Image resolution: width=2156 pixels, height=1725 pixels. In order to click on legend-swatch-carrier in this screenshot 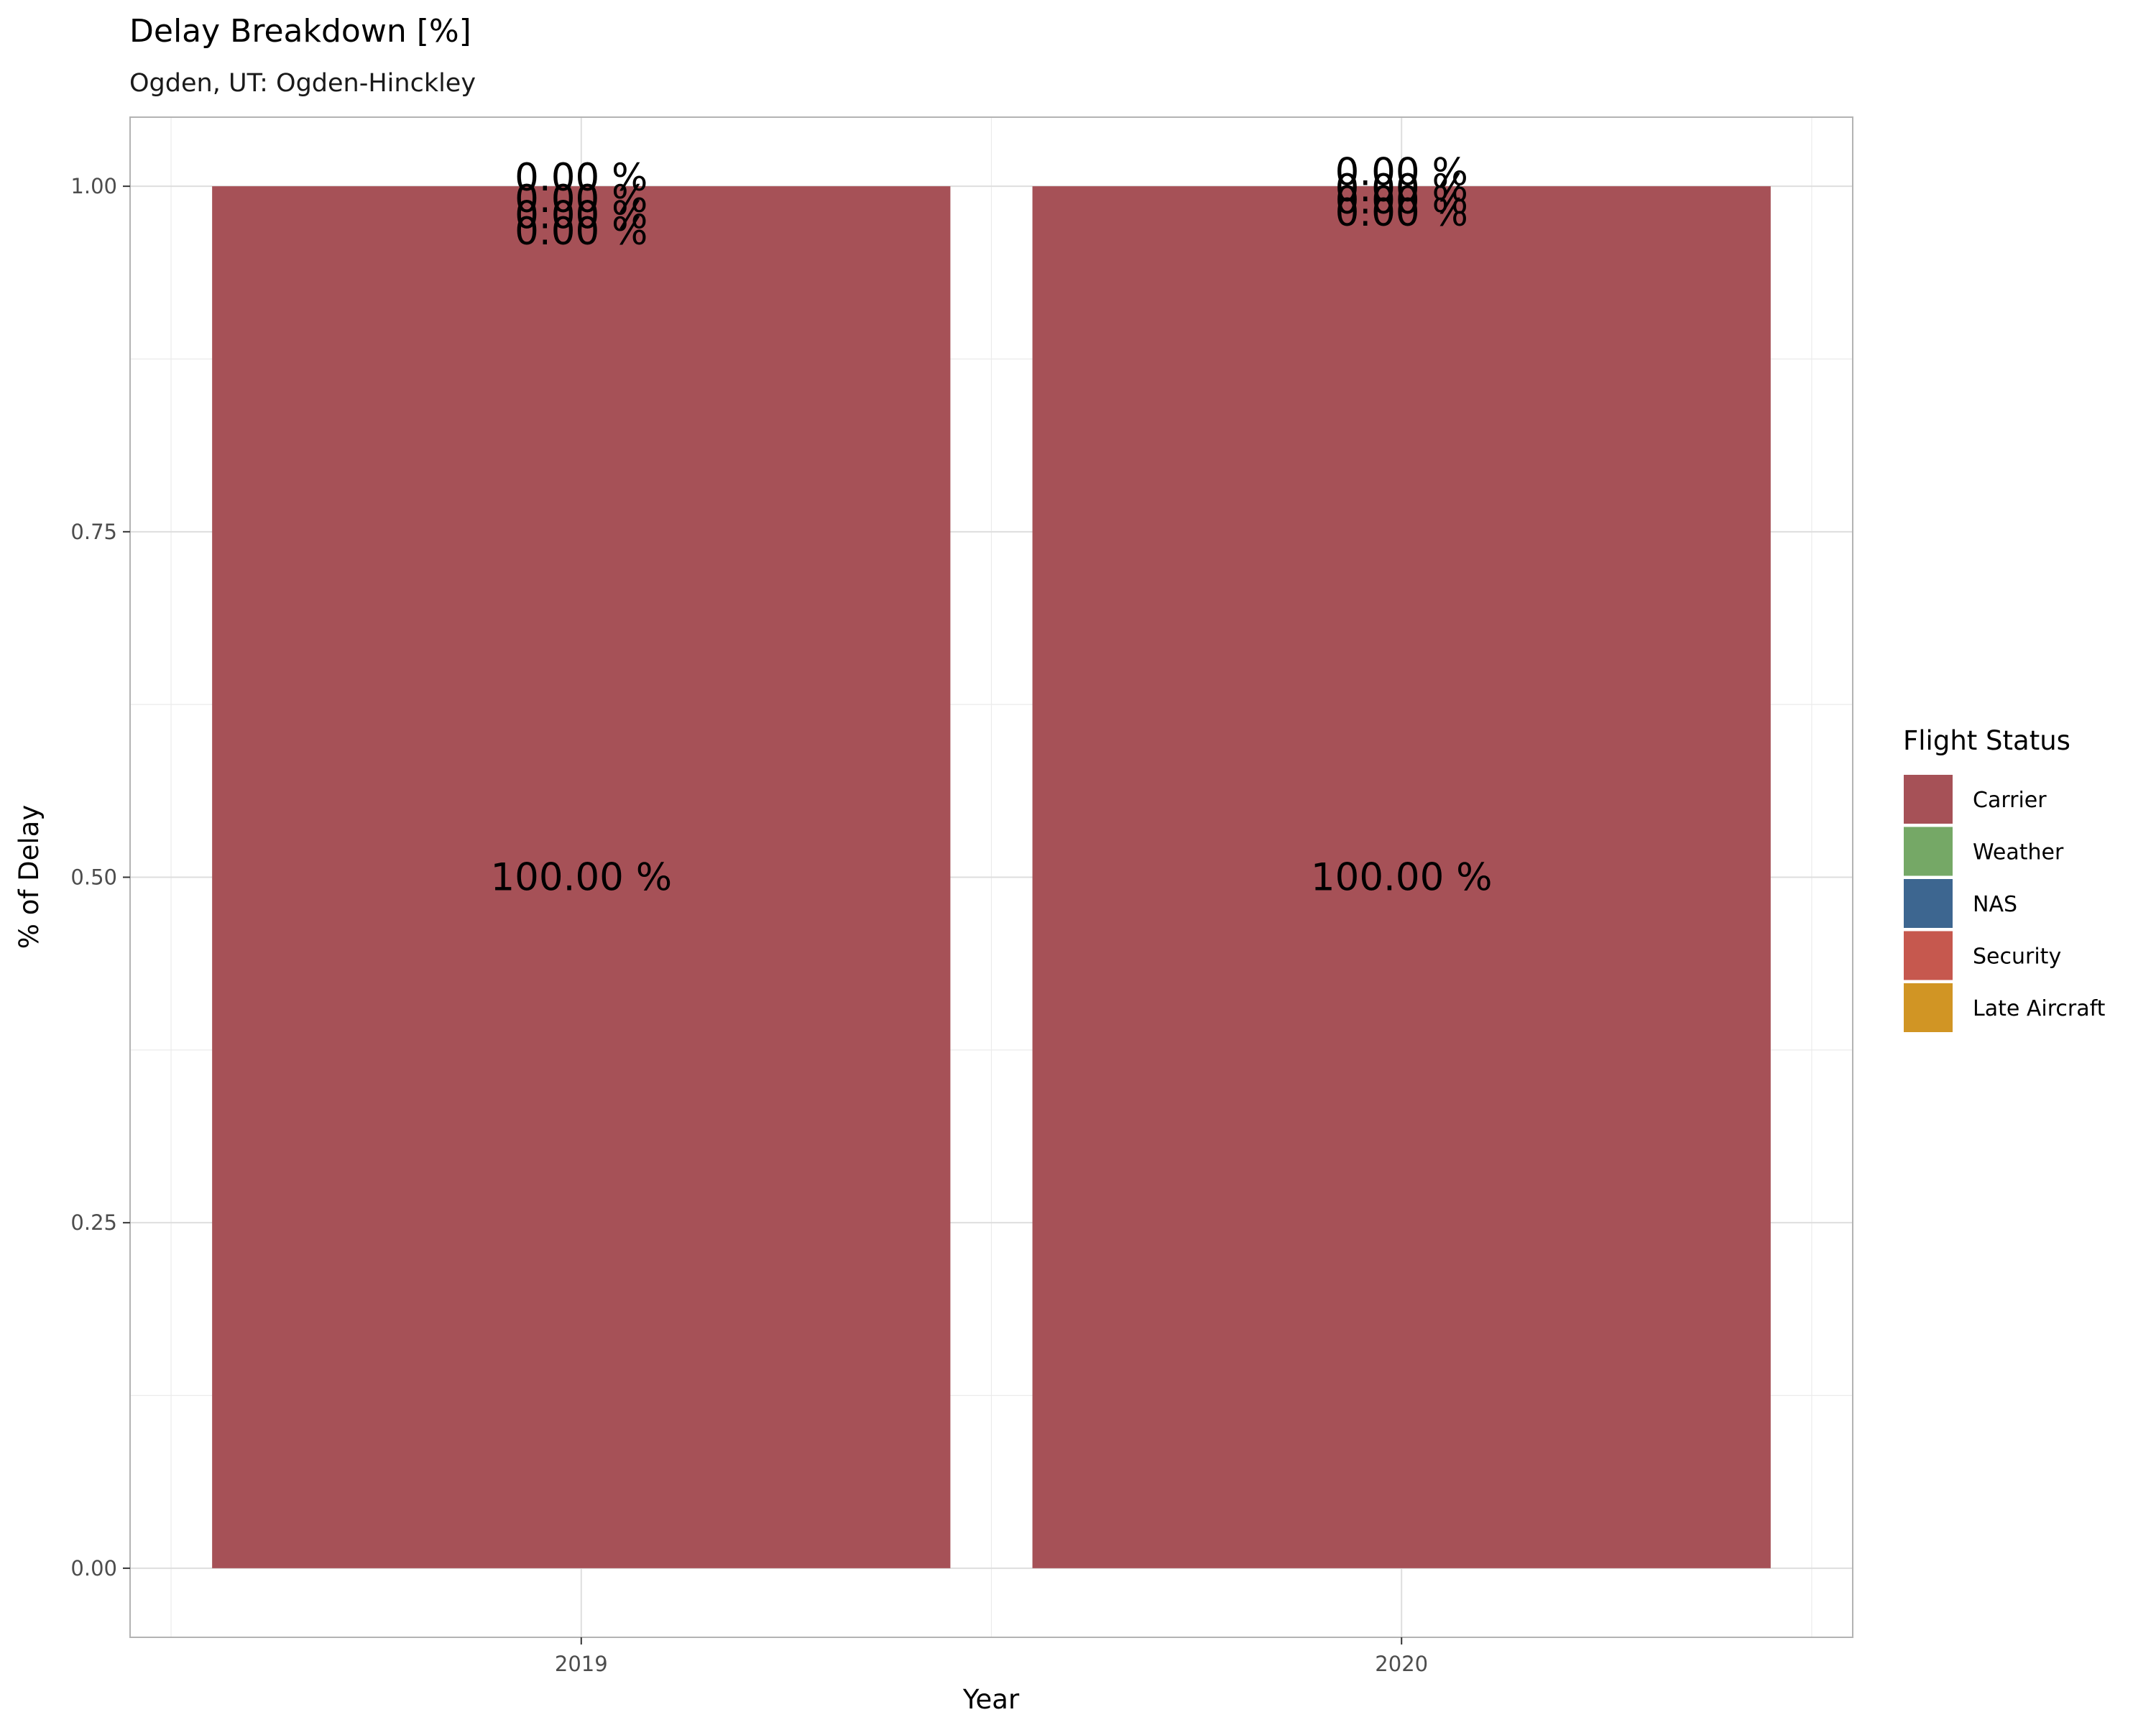, I will do `click(1928, 799)`.